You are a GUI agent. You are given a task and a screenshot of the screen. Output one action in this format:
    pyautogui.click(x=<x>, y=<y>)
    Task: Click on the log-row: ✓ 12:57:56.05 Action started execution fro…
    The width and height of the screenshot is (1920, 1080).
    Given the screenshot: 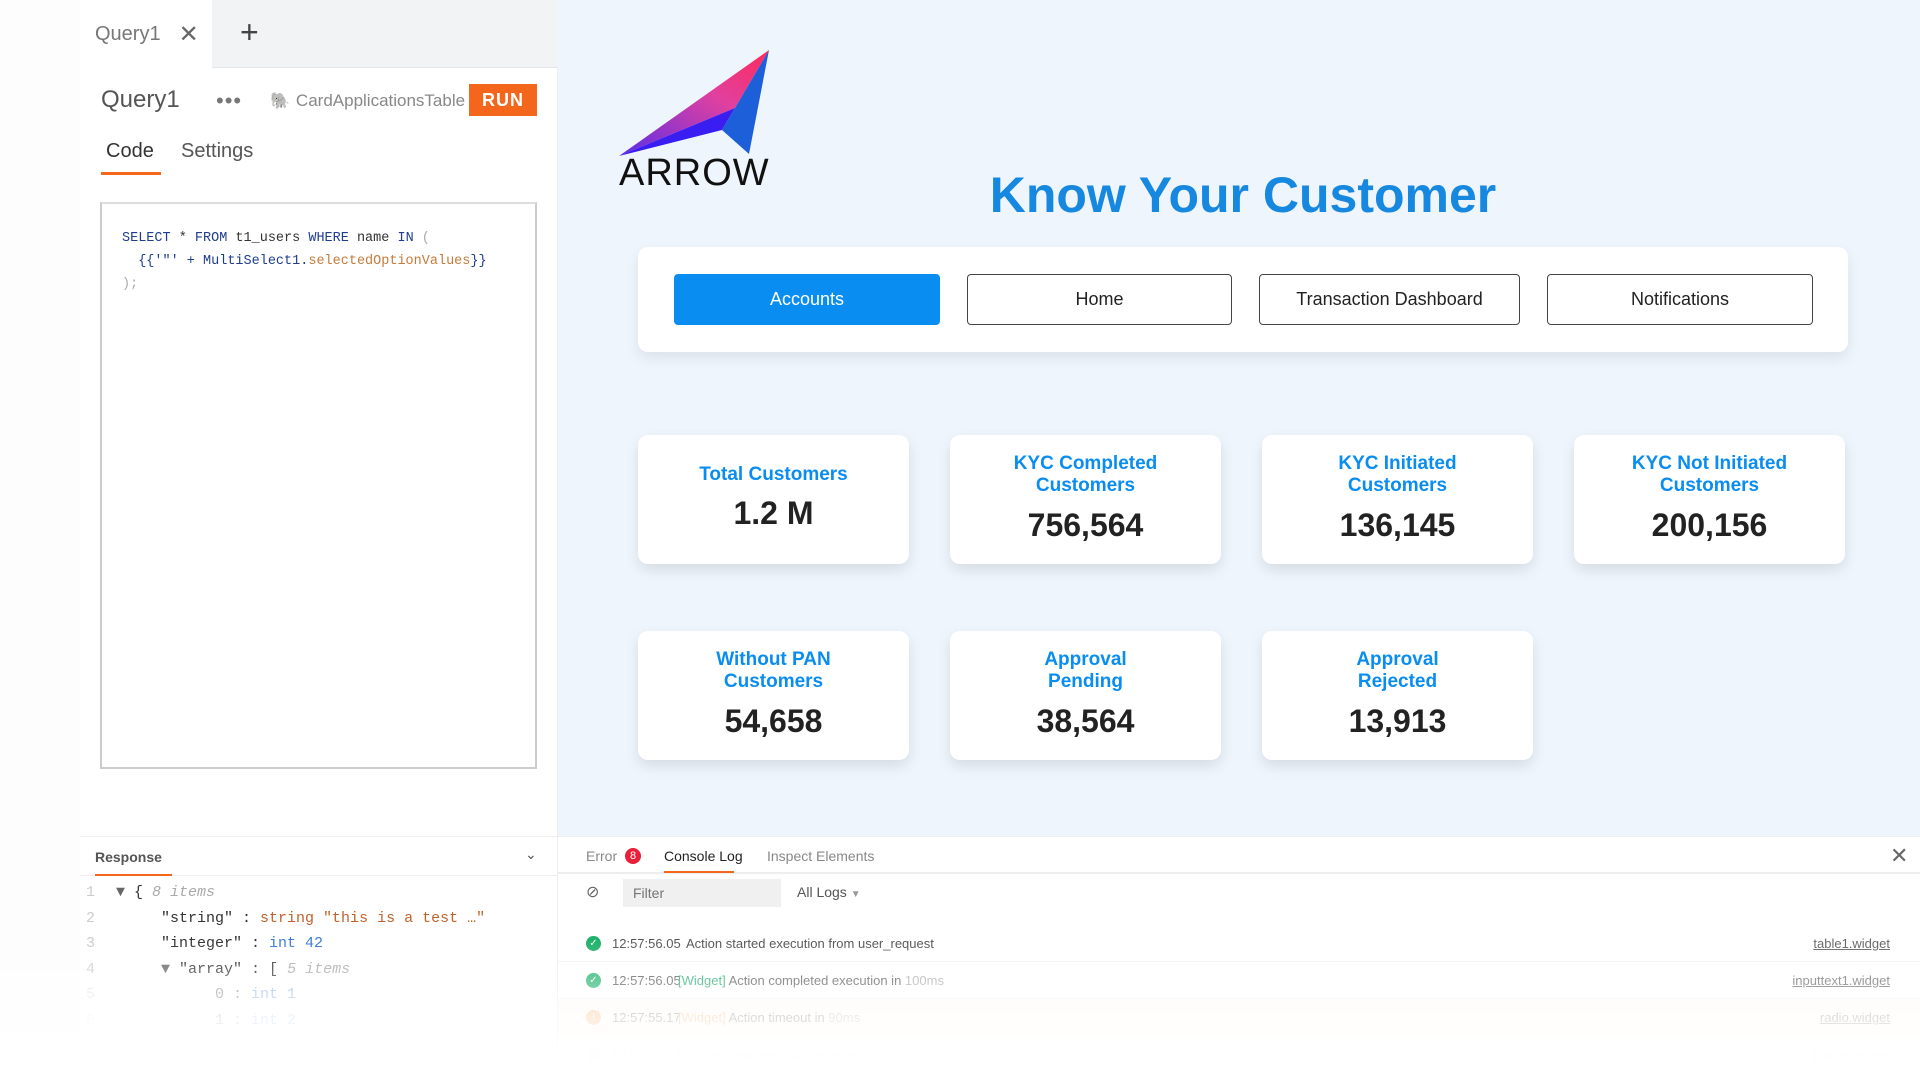 What is the action you would take?
    pyautogui.click(x=1239, y=943)
    